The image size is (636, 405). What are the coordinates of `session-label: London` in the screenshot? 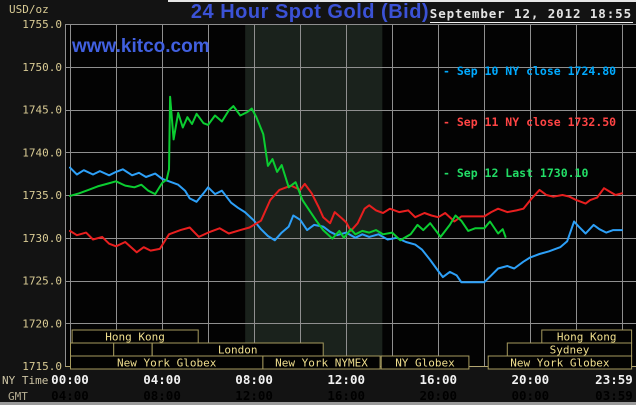 It's located at (238, 350).